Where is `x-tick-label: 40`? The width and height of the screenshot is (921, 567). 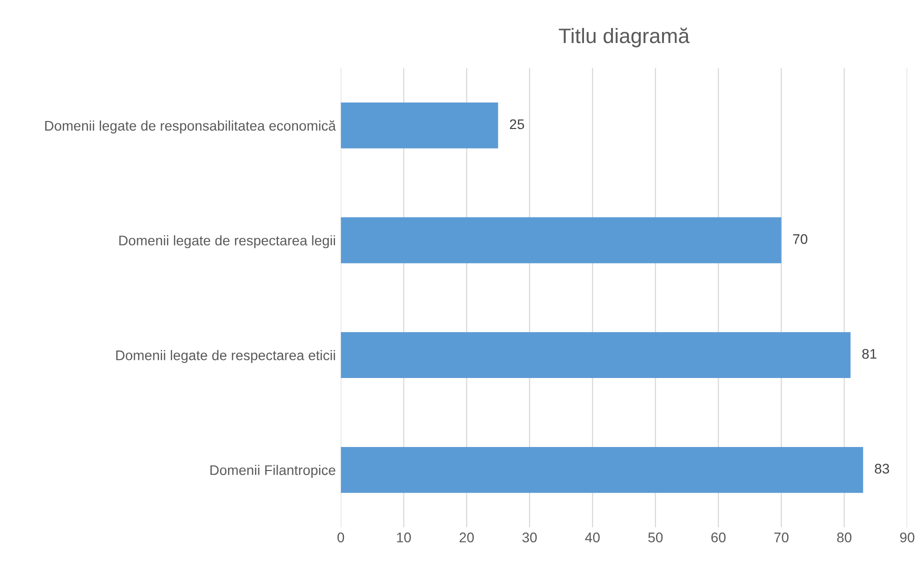 x-tick-label: 40 is located at coordinates (592, 537).